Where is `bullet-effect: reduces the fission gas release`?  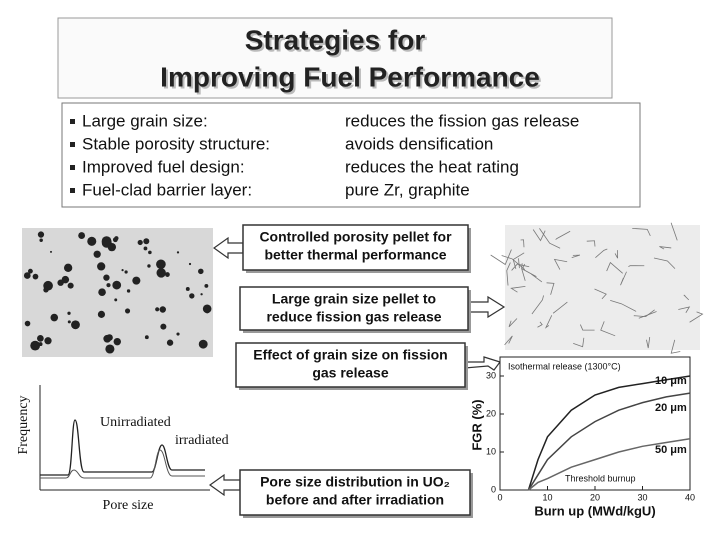 bullet-effect: reduces the fission gas release is located at coordinates (462, 120).